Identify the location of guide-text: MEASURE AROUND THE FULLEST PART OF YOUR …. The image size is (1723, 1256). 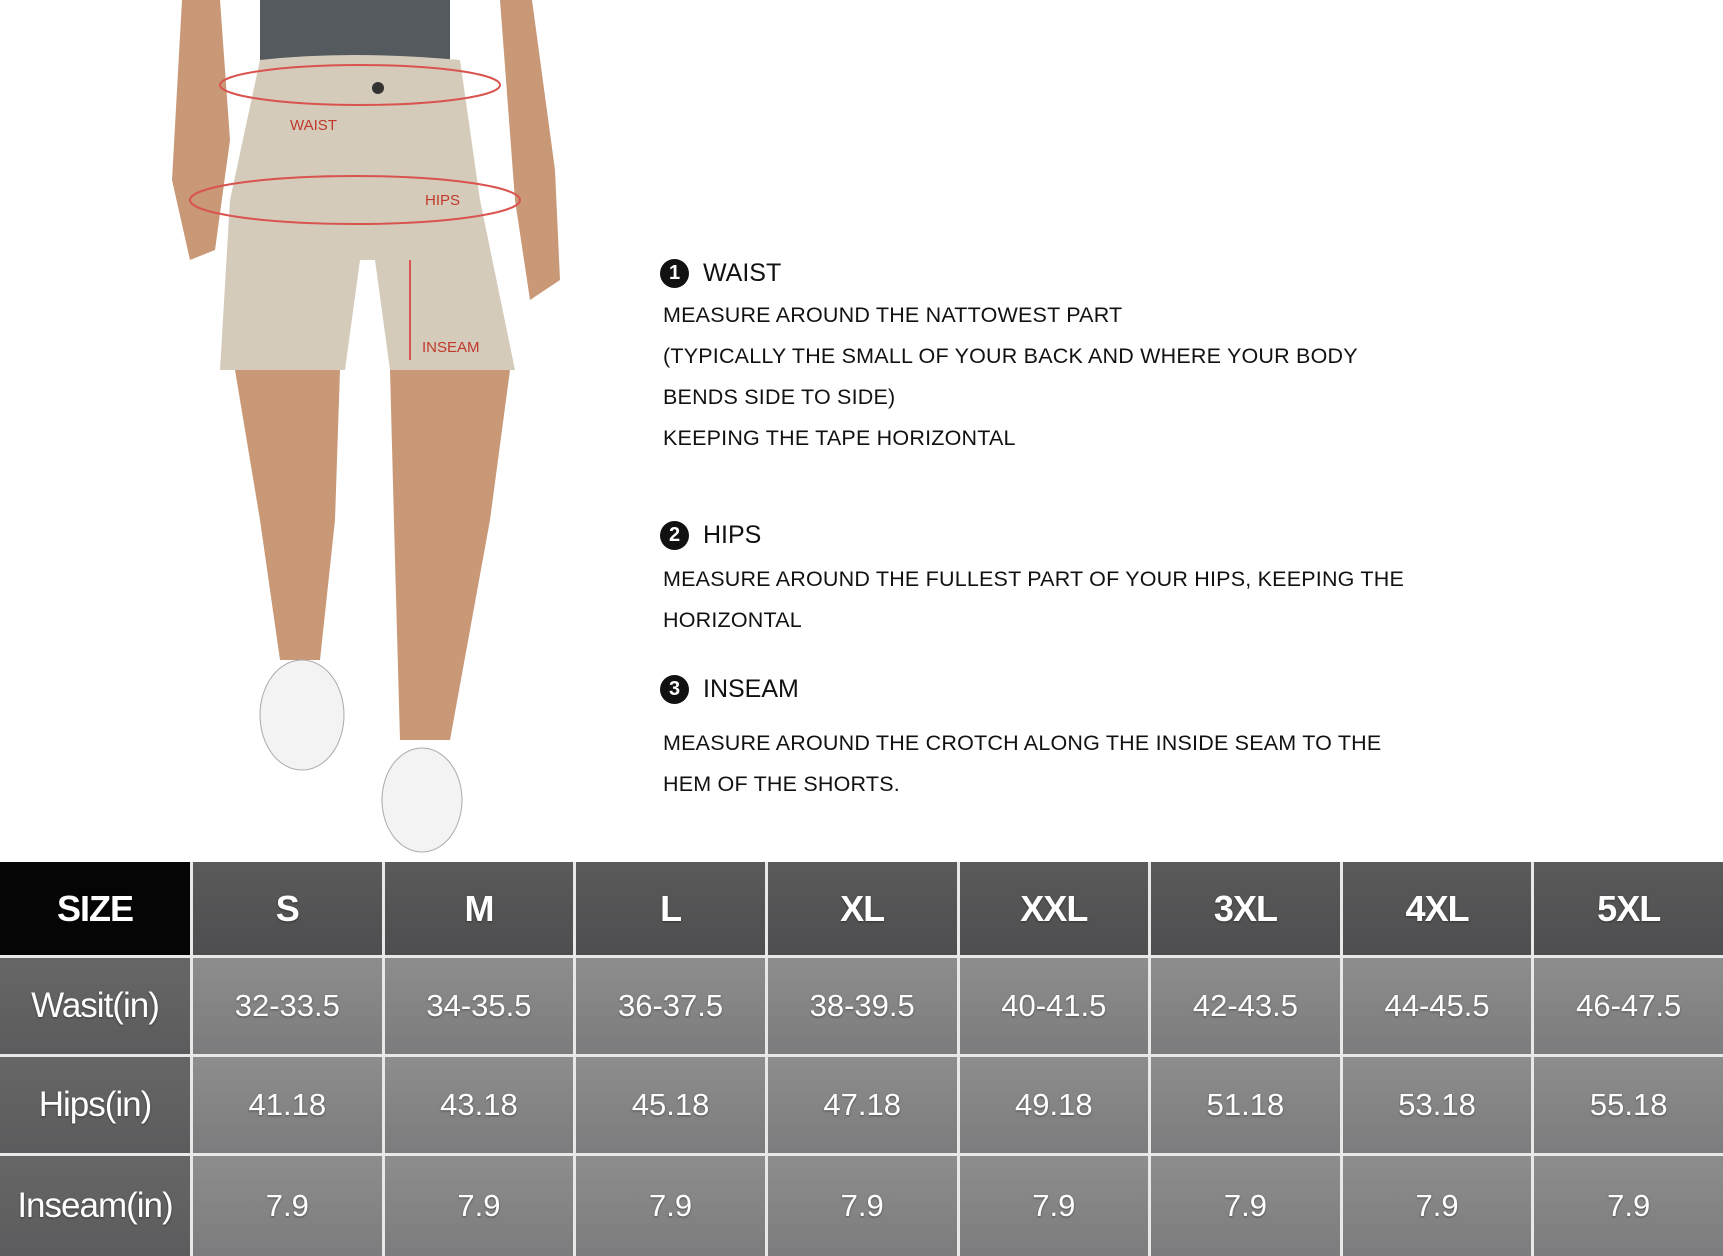
(1033, 579).